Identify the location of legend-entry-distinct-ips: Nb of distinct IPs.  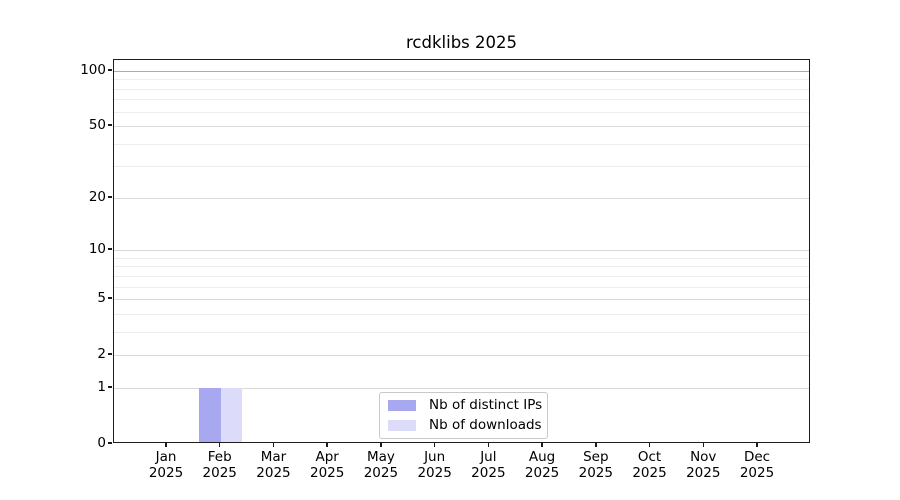
(465, 405).